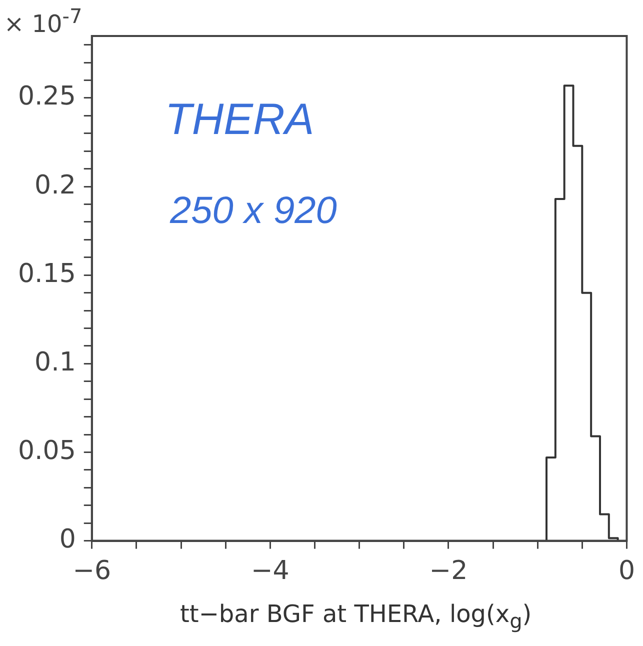 The image size is (643, 646). What do you see at coordinates (47, 273) in the screenshot?
I see `y-tick-label: 0.15` at bounding box center [47, 273].